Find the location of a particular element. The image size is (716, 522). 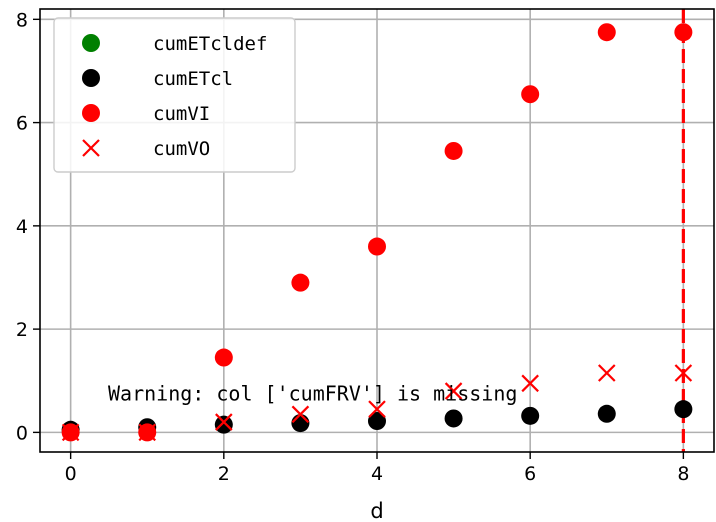

y-tick-label: 2 is located at coordinates (22, 330).